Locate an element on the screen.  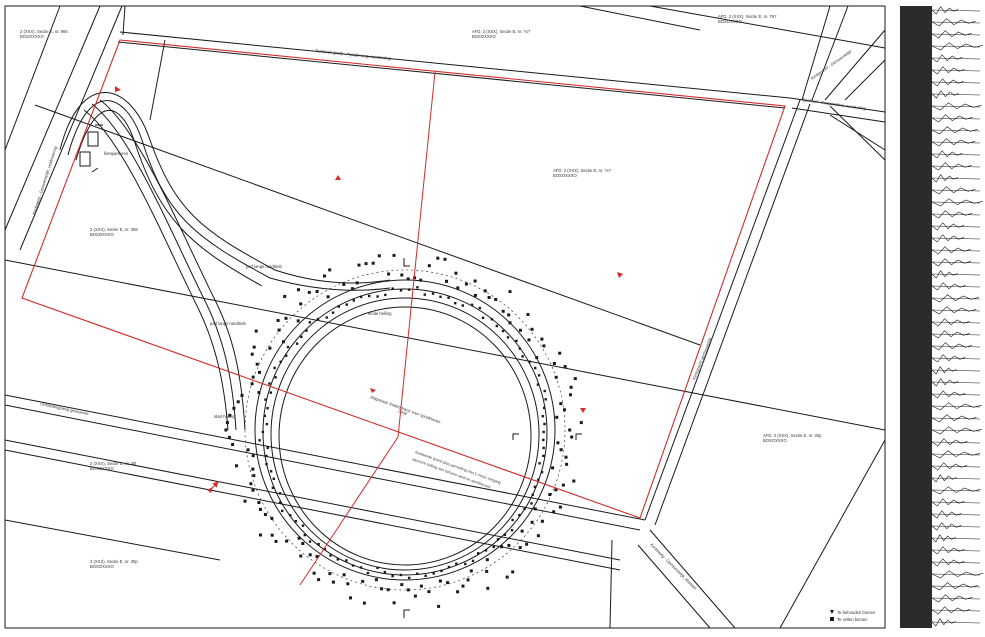
parcel-code-p1: BOSOXXXO is located at coordinates (32, 36).